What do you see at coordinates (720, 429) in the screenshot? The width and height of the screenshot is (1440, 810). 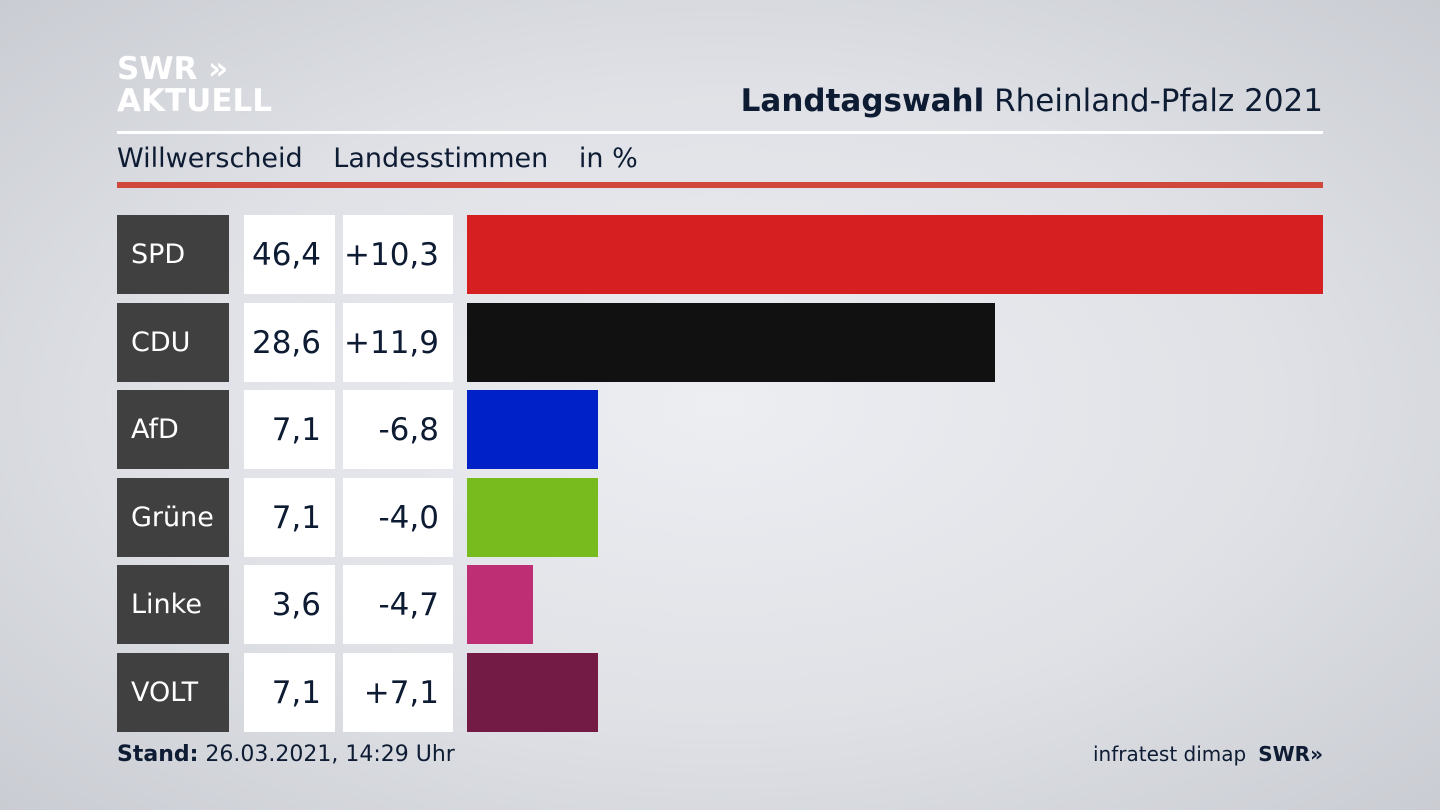 I see `bar-row: AfD 7,1 -6,8` at bounding box center [720, 429].